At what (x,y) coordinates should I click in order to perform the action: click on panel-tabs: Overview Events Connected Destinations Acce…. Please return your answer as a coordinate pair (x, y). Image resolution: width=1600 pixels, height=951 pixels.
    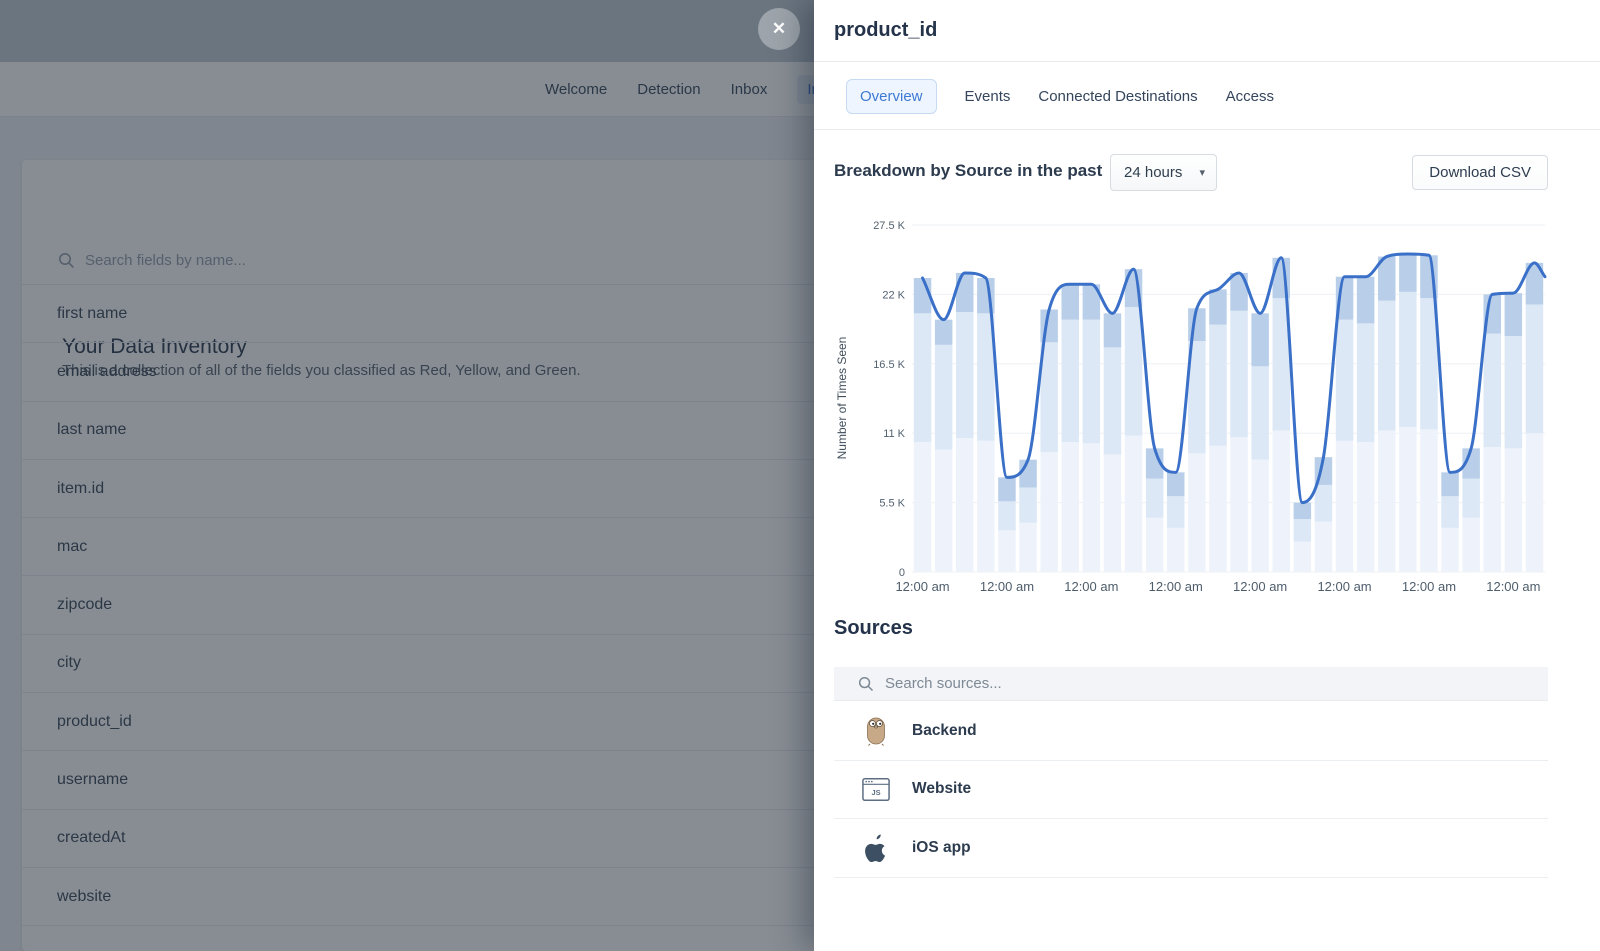
    Looking at the image, I should click on (1207, 96).